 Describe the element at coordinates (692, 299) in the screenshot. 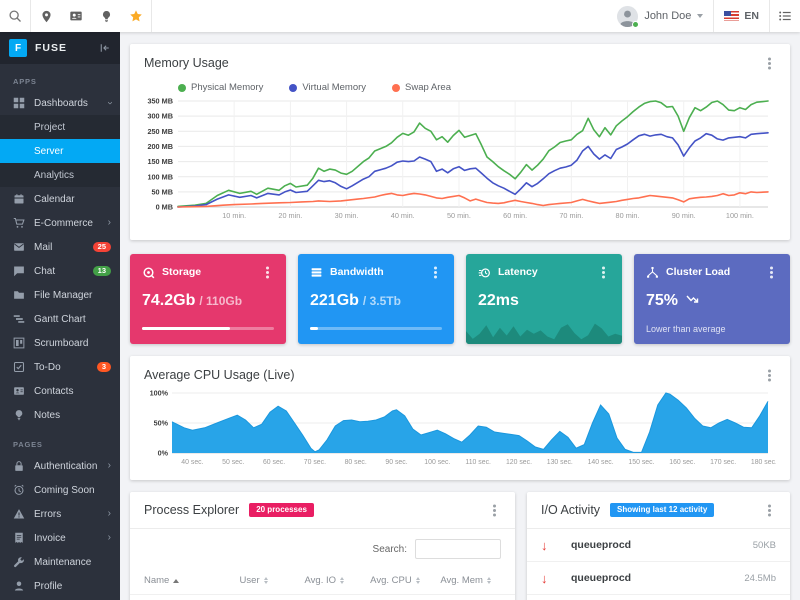

I see `trending-down-icon` at that location.